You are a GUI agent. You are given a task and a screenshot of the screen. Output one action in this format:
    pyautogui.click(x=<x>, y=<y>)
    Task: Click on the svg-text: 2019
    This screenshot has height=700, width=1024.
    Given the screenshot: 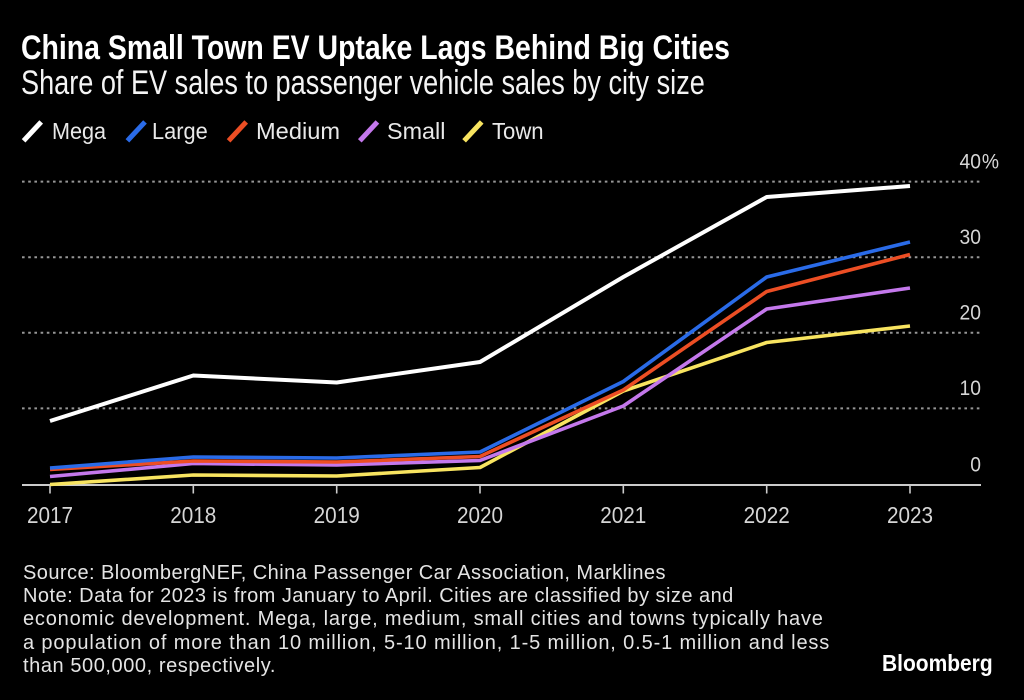 What is the action you would take?
    pyautogui.click(x=337, y=515)
    